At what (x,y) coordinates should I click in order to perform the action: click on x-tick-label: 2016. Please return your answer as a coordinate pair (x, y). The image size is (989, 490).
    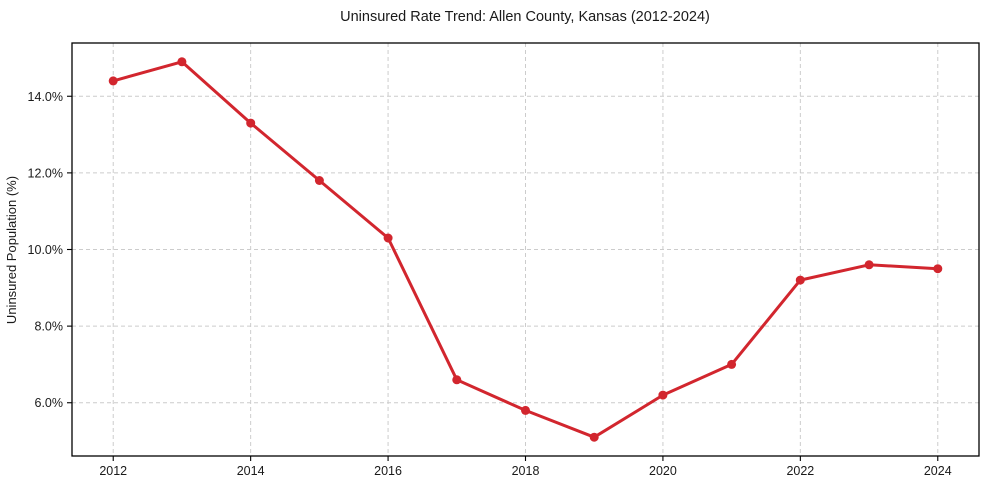
    Looking at the image, I should click on (388, 471).